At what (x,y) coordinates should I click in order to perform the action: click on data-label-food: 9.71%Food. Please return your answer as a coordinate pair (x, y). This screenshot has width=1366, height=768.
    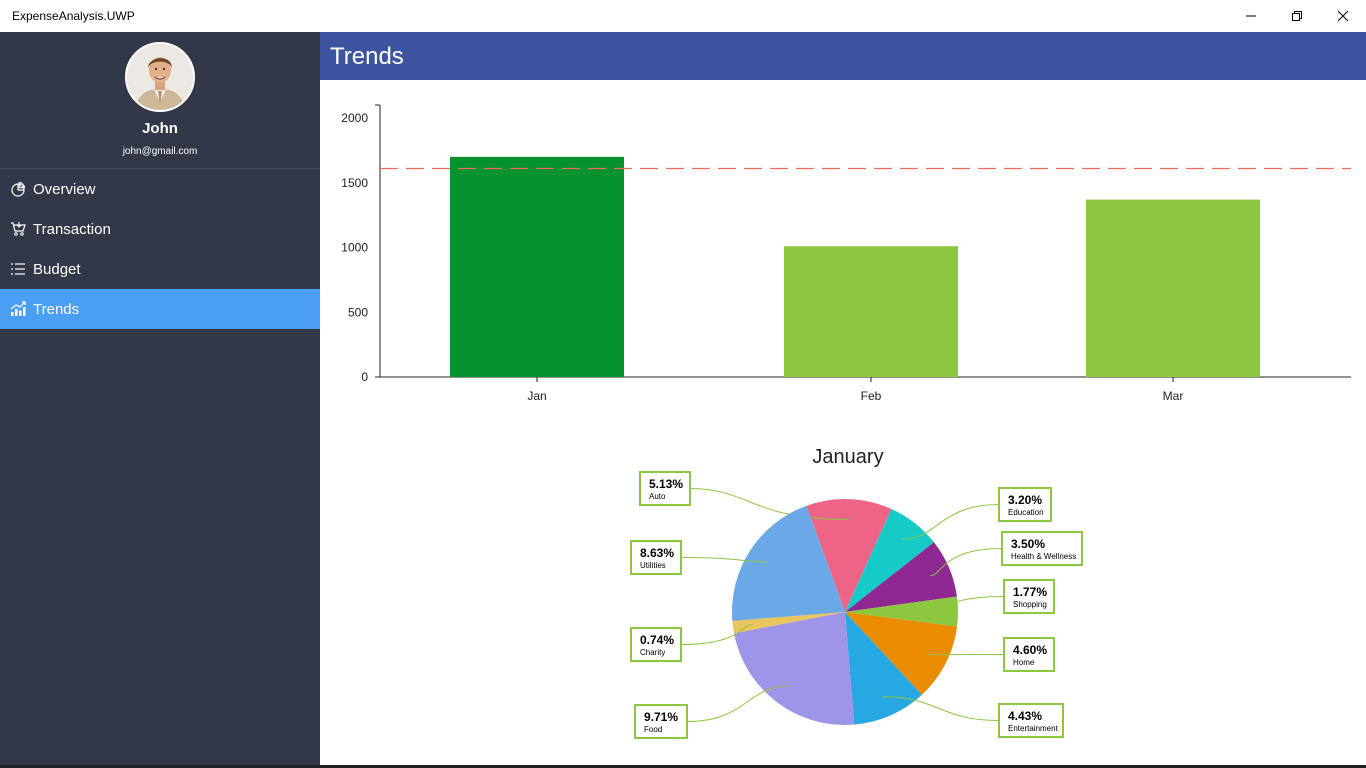
    Looking at the image, I should click on (661, 721).